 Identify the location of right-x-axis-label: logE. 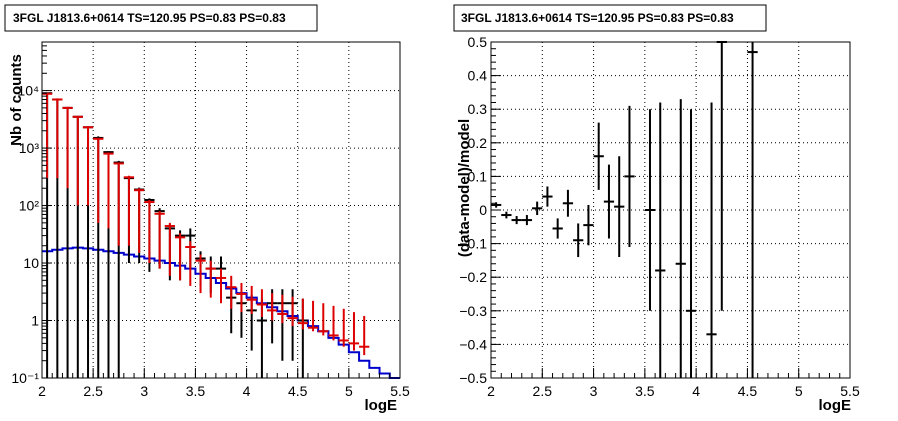
(835, 405).